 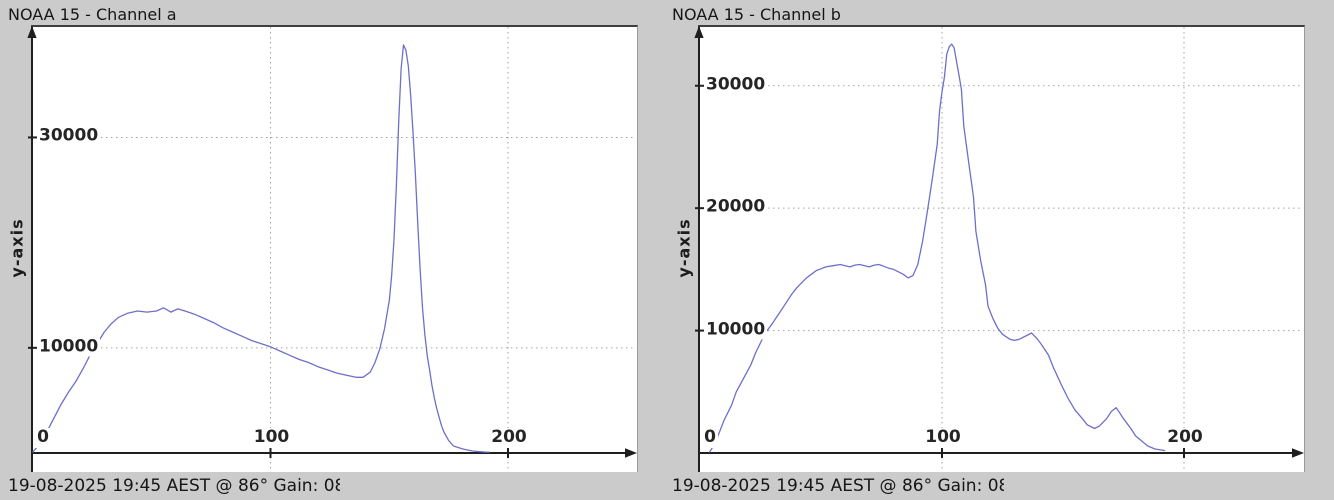 What do you see at coordinates (92, 14) in the screenshot?
I see `panel-title: NOAA 15 - Channel a` at bounding box center [92, 14].